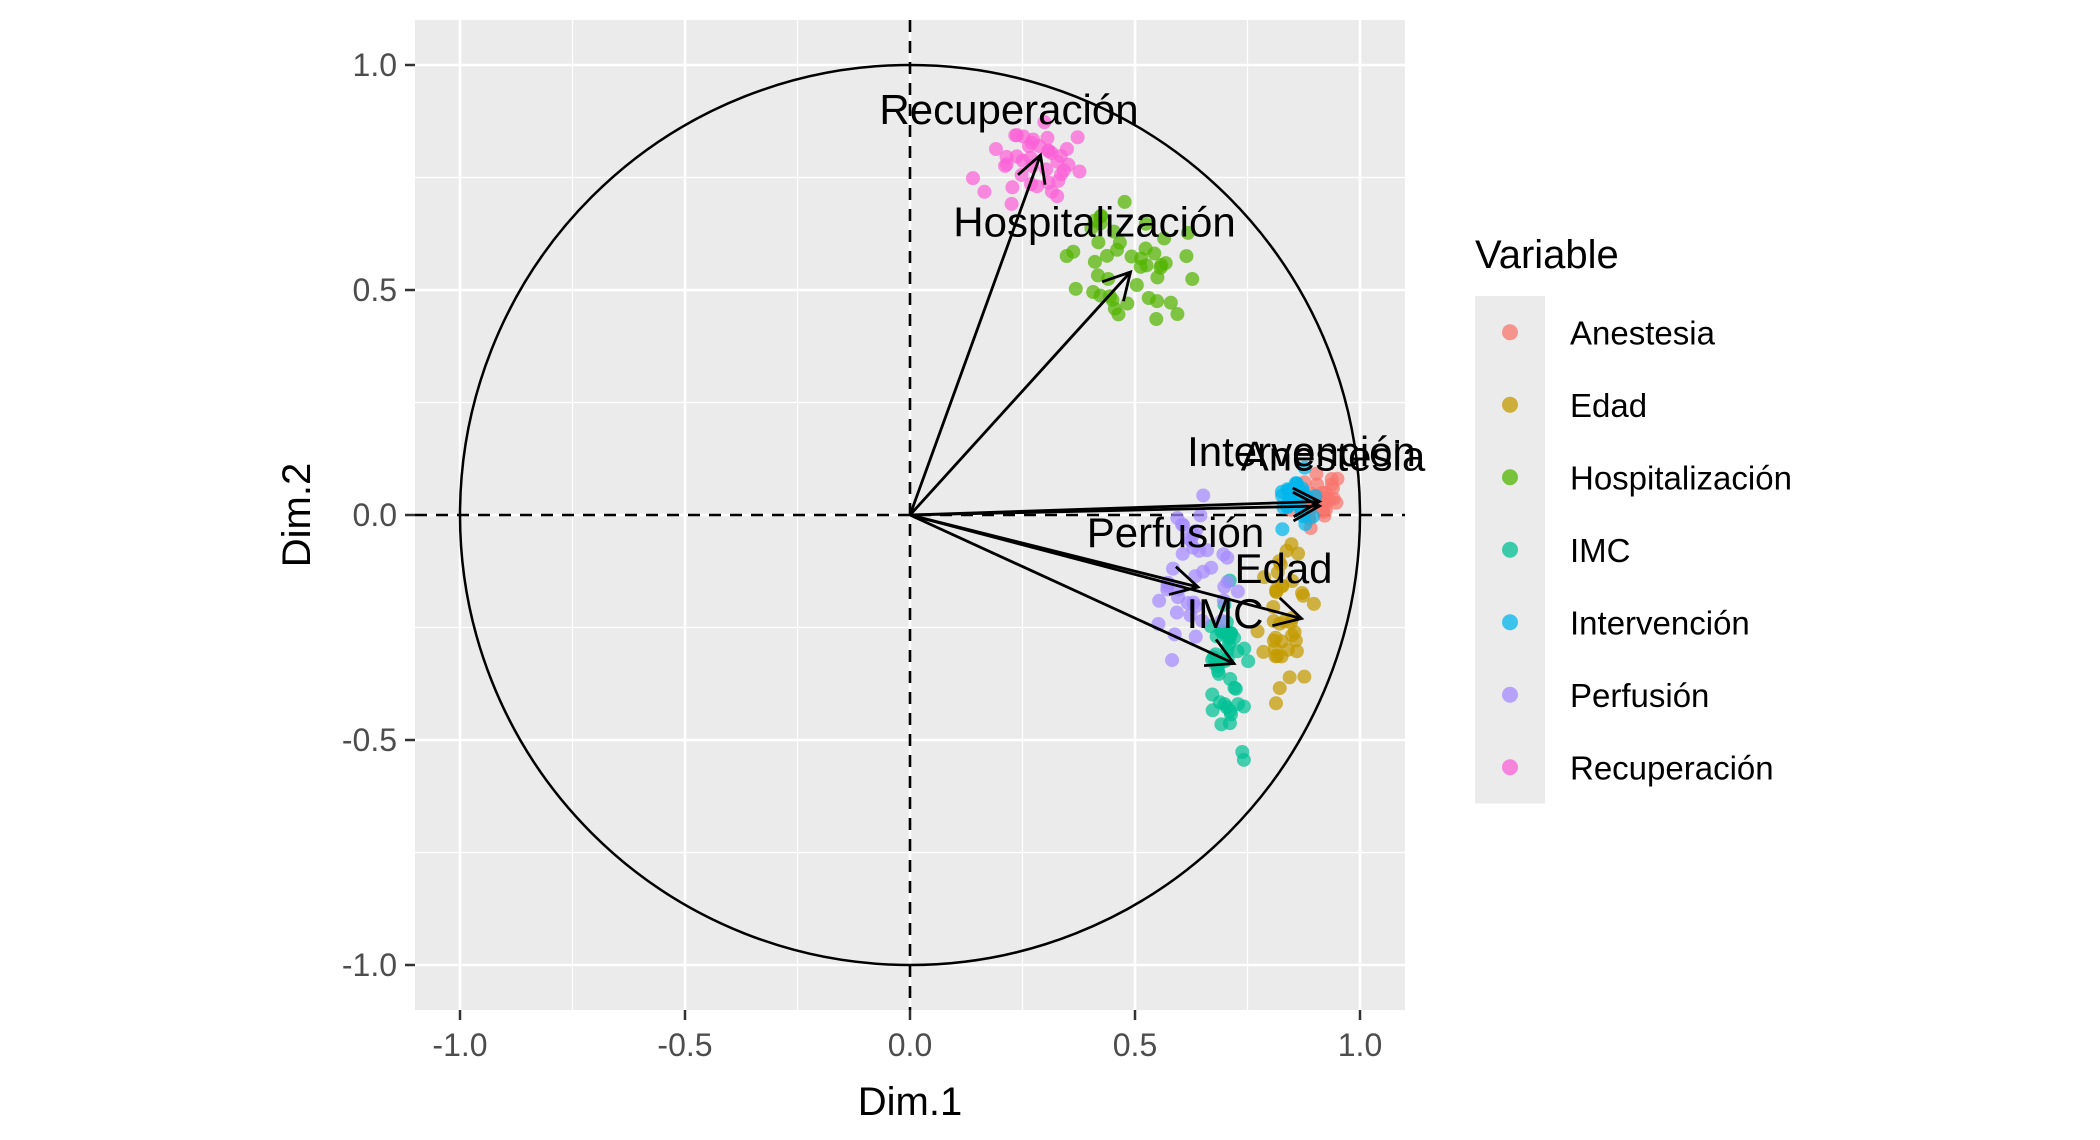  What do you see at coordinates (1301, 451) in the screenshot?
I see `variable-label: Intervención` at bounding box center [1301, 451].